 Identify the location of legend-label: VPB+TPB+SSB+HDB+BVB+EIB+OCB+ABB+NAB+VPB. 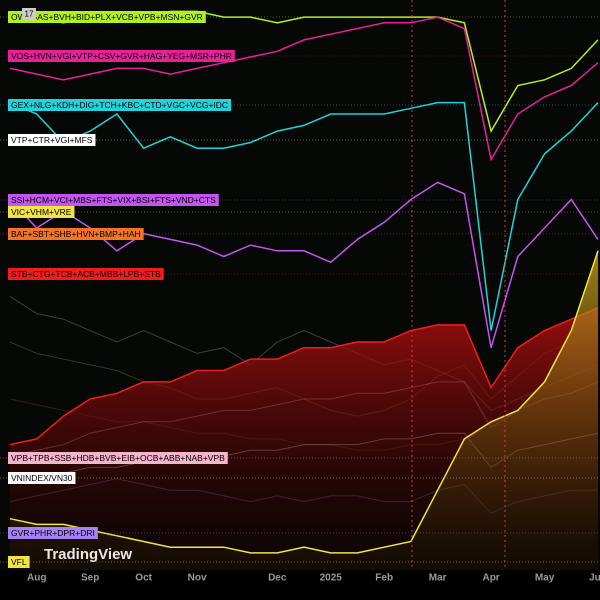
(118, 458).